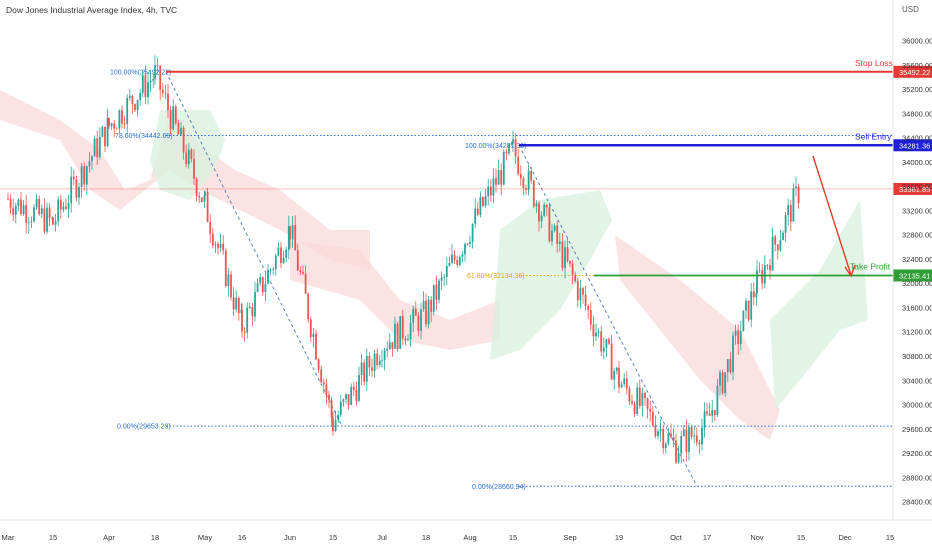  What do you see at coordinates (917, 405) in the screenshot?
I see `price-tick-label: 30000.00` at bounding box center [917, 405].